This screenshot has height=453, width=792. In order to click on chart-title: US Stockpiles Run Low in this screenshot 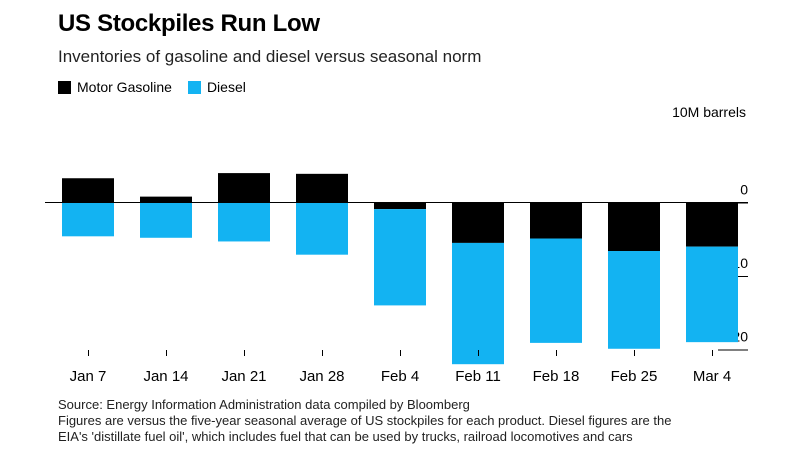, I will do `click(189, 23)`.